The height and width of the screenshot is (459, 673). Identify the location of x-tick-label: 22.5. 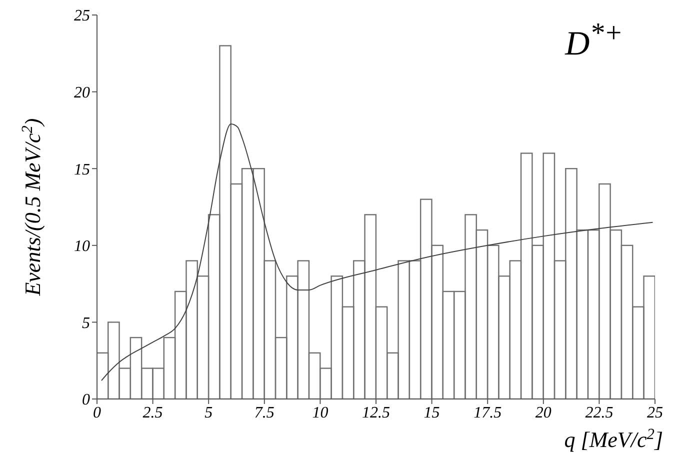
(599, 413).